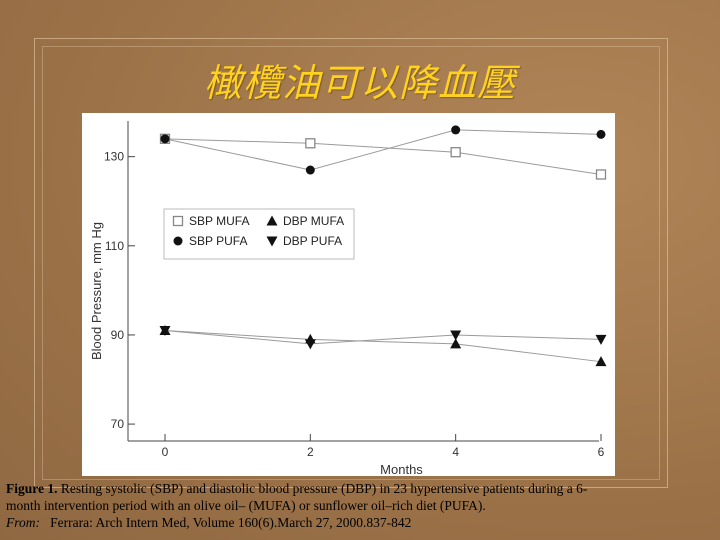 The image size is (720, 540). What do you see at coordinates (359, 83) in the screenshot?
I see `slide-title: 橄欖油可以降血壓` at bounding box center [359, 83].